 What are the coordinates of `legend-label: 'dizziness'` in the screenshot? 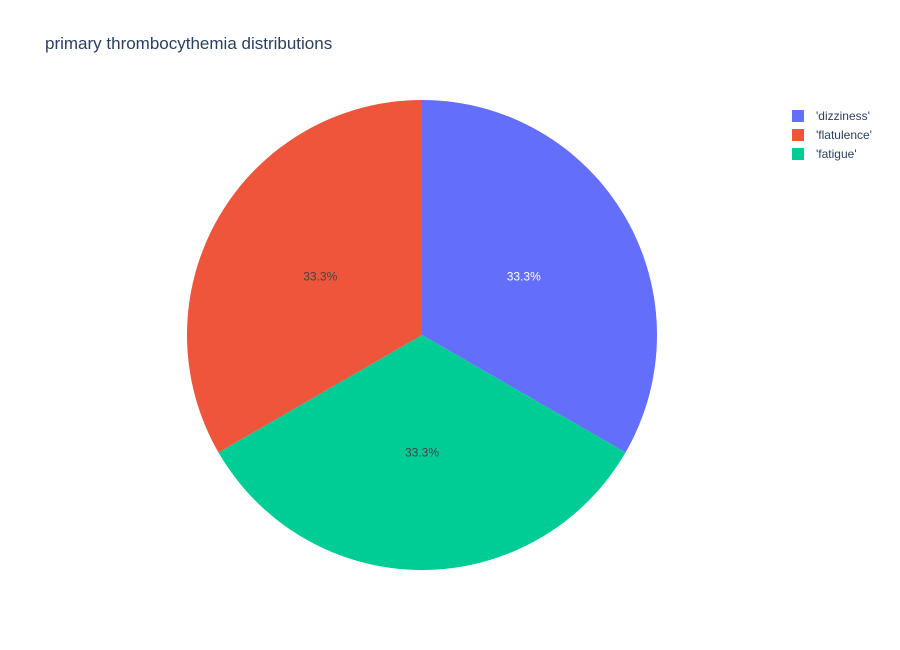 It's located at (843, 115).